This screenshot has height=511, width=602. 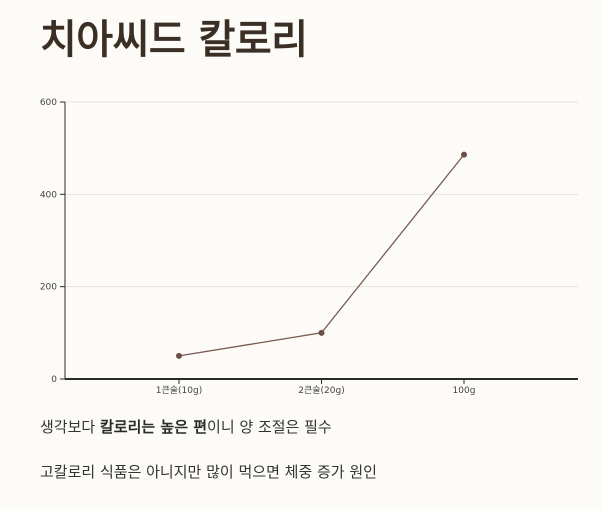 I want to click on y-tick-label: 600, so click(x=48, y=103).